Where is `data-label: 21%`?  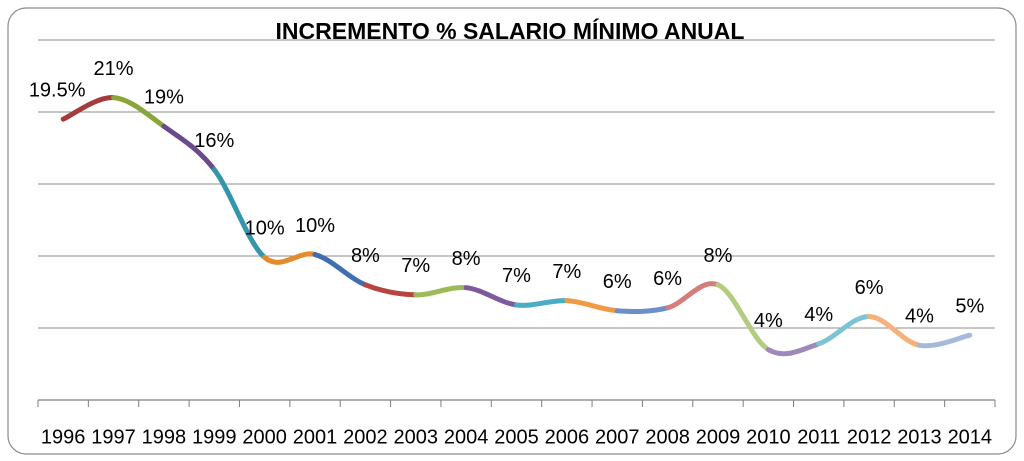
data-label: 21% is located at coordinates (114, 69).